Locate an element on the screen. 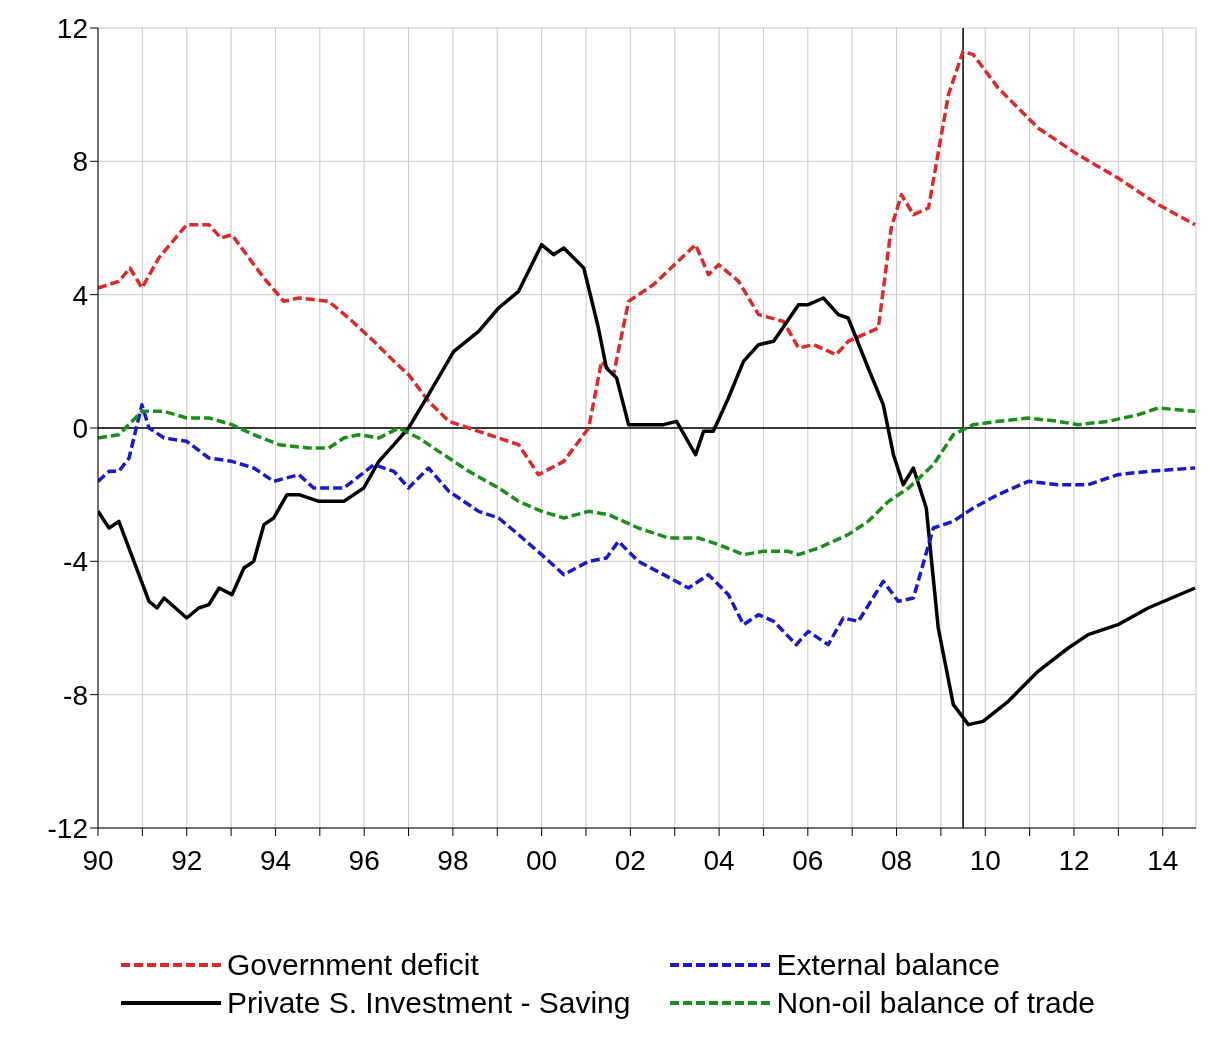 This screenshot has width=1222, height=1061. x-tick-label: 10 is located at coordinates (985, 860).